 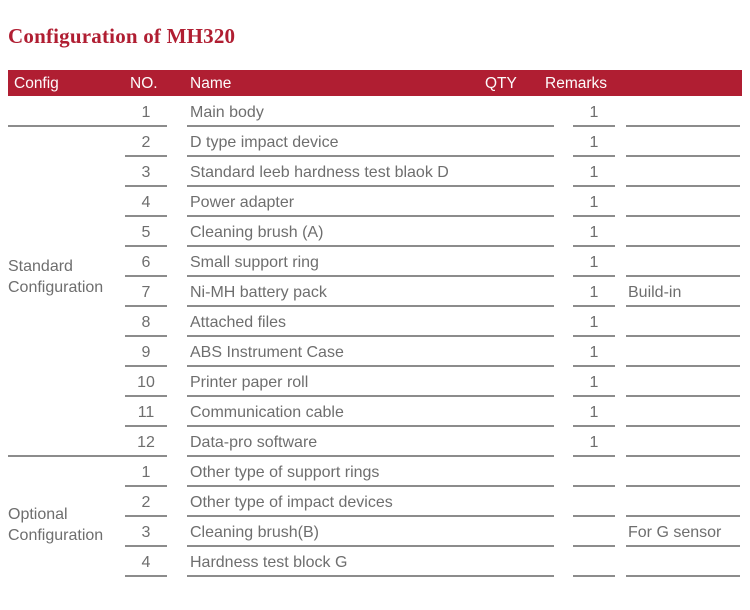 I want to click on row-no: 5, so click(x=146, y=232).